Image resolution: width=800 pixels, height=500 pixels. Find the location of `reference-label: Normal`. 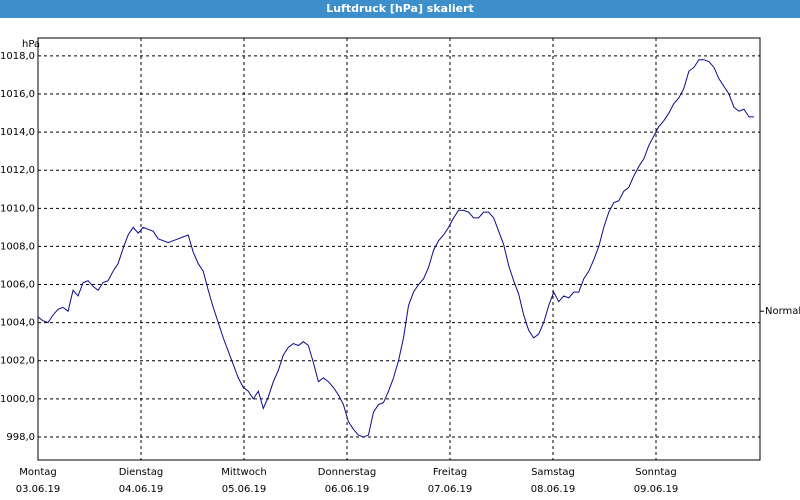

reference-label: Normal is located at coordinates (782, 311).